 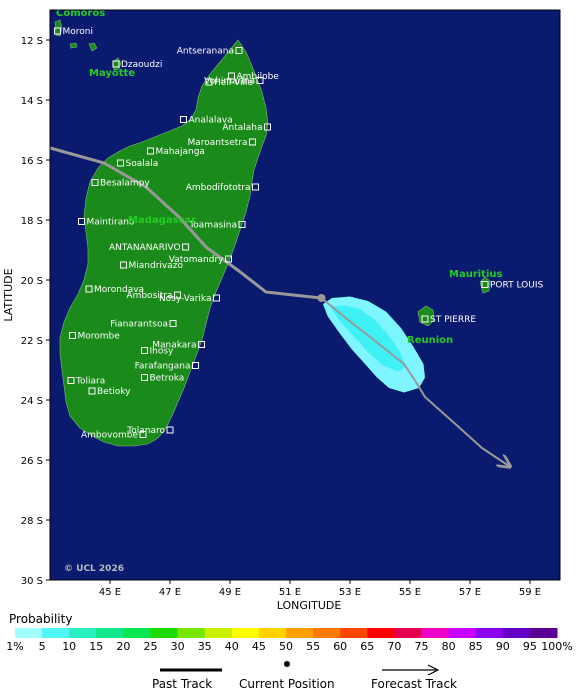 I want to click on forecast-track-label: Forecast Track, so click(x=414, y=684).